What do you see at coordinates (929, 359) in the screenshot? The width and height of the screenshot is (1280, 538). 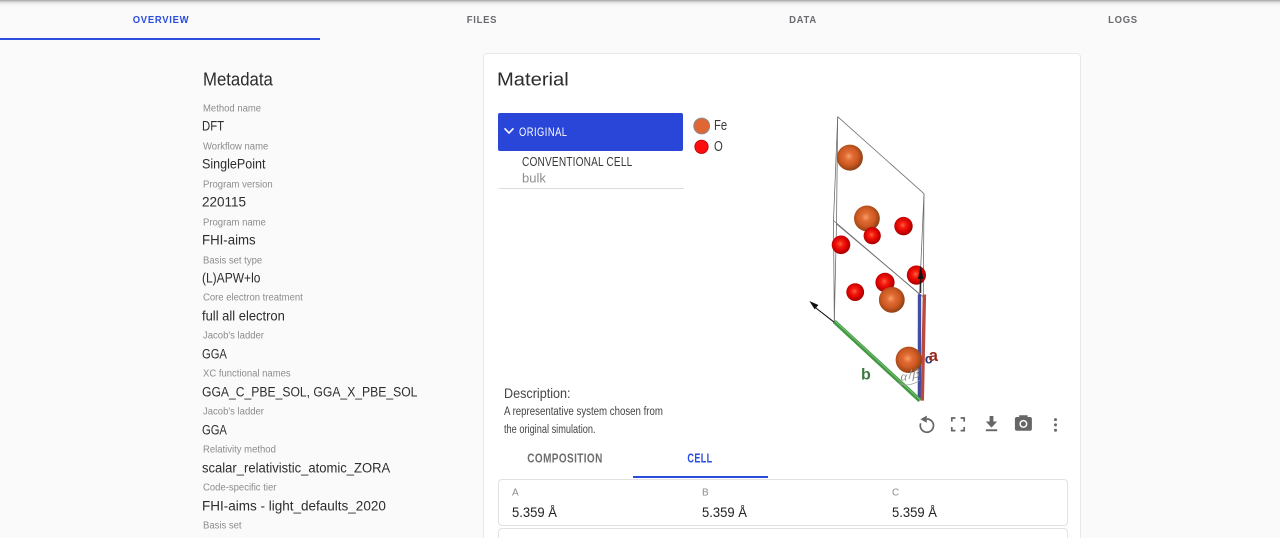 I see `svg-text: c` at bounding box center [929, 359].